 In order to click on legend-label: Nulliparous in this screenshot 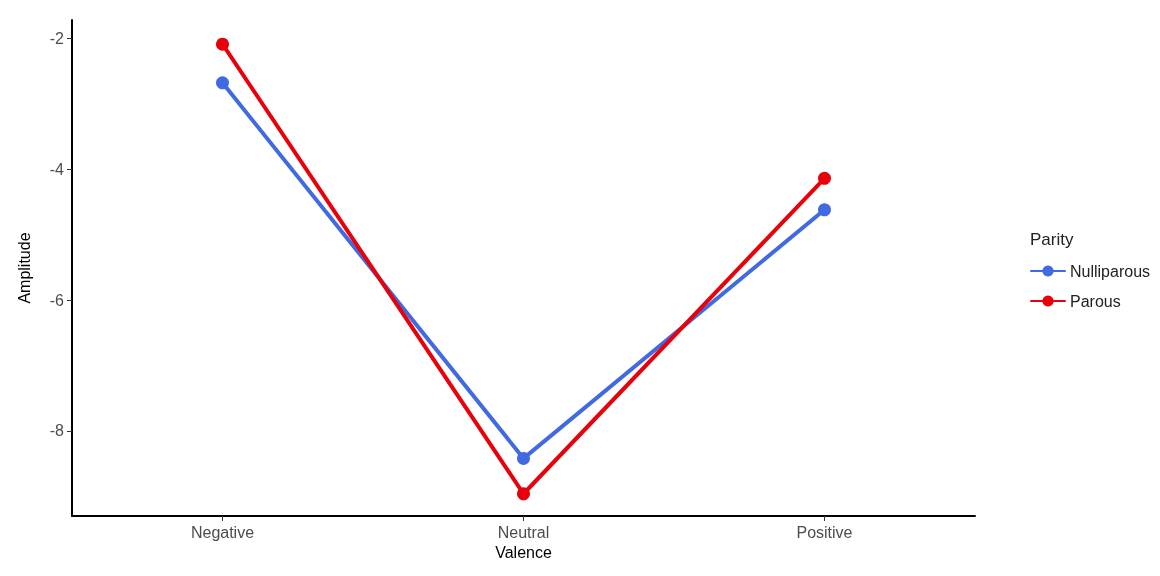, I will do `click(1110, 271)`.